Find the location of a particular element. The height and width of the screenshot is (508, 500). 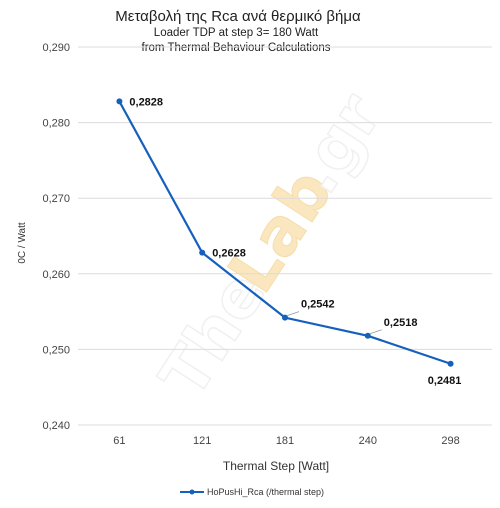

legend-marker is located at coordinates (192, 492).